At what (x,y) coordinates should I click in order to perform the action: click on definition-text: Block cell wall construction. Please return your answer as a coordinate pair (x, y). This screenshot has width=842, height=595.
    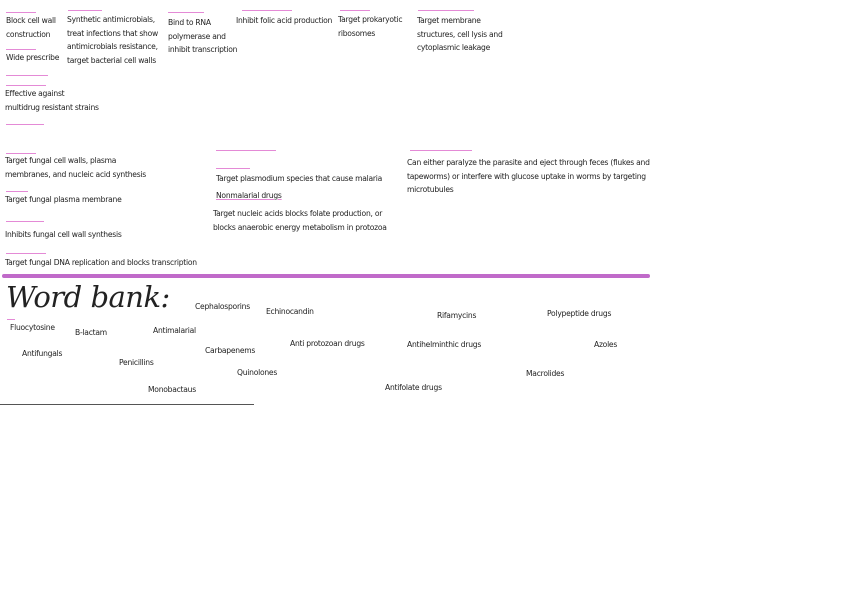
    Looking at the image, I should click on (31, 27).